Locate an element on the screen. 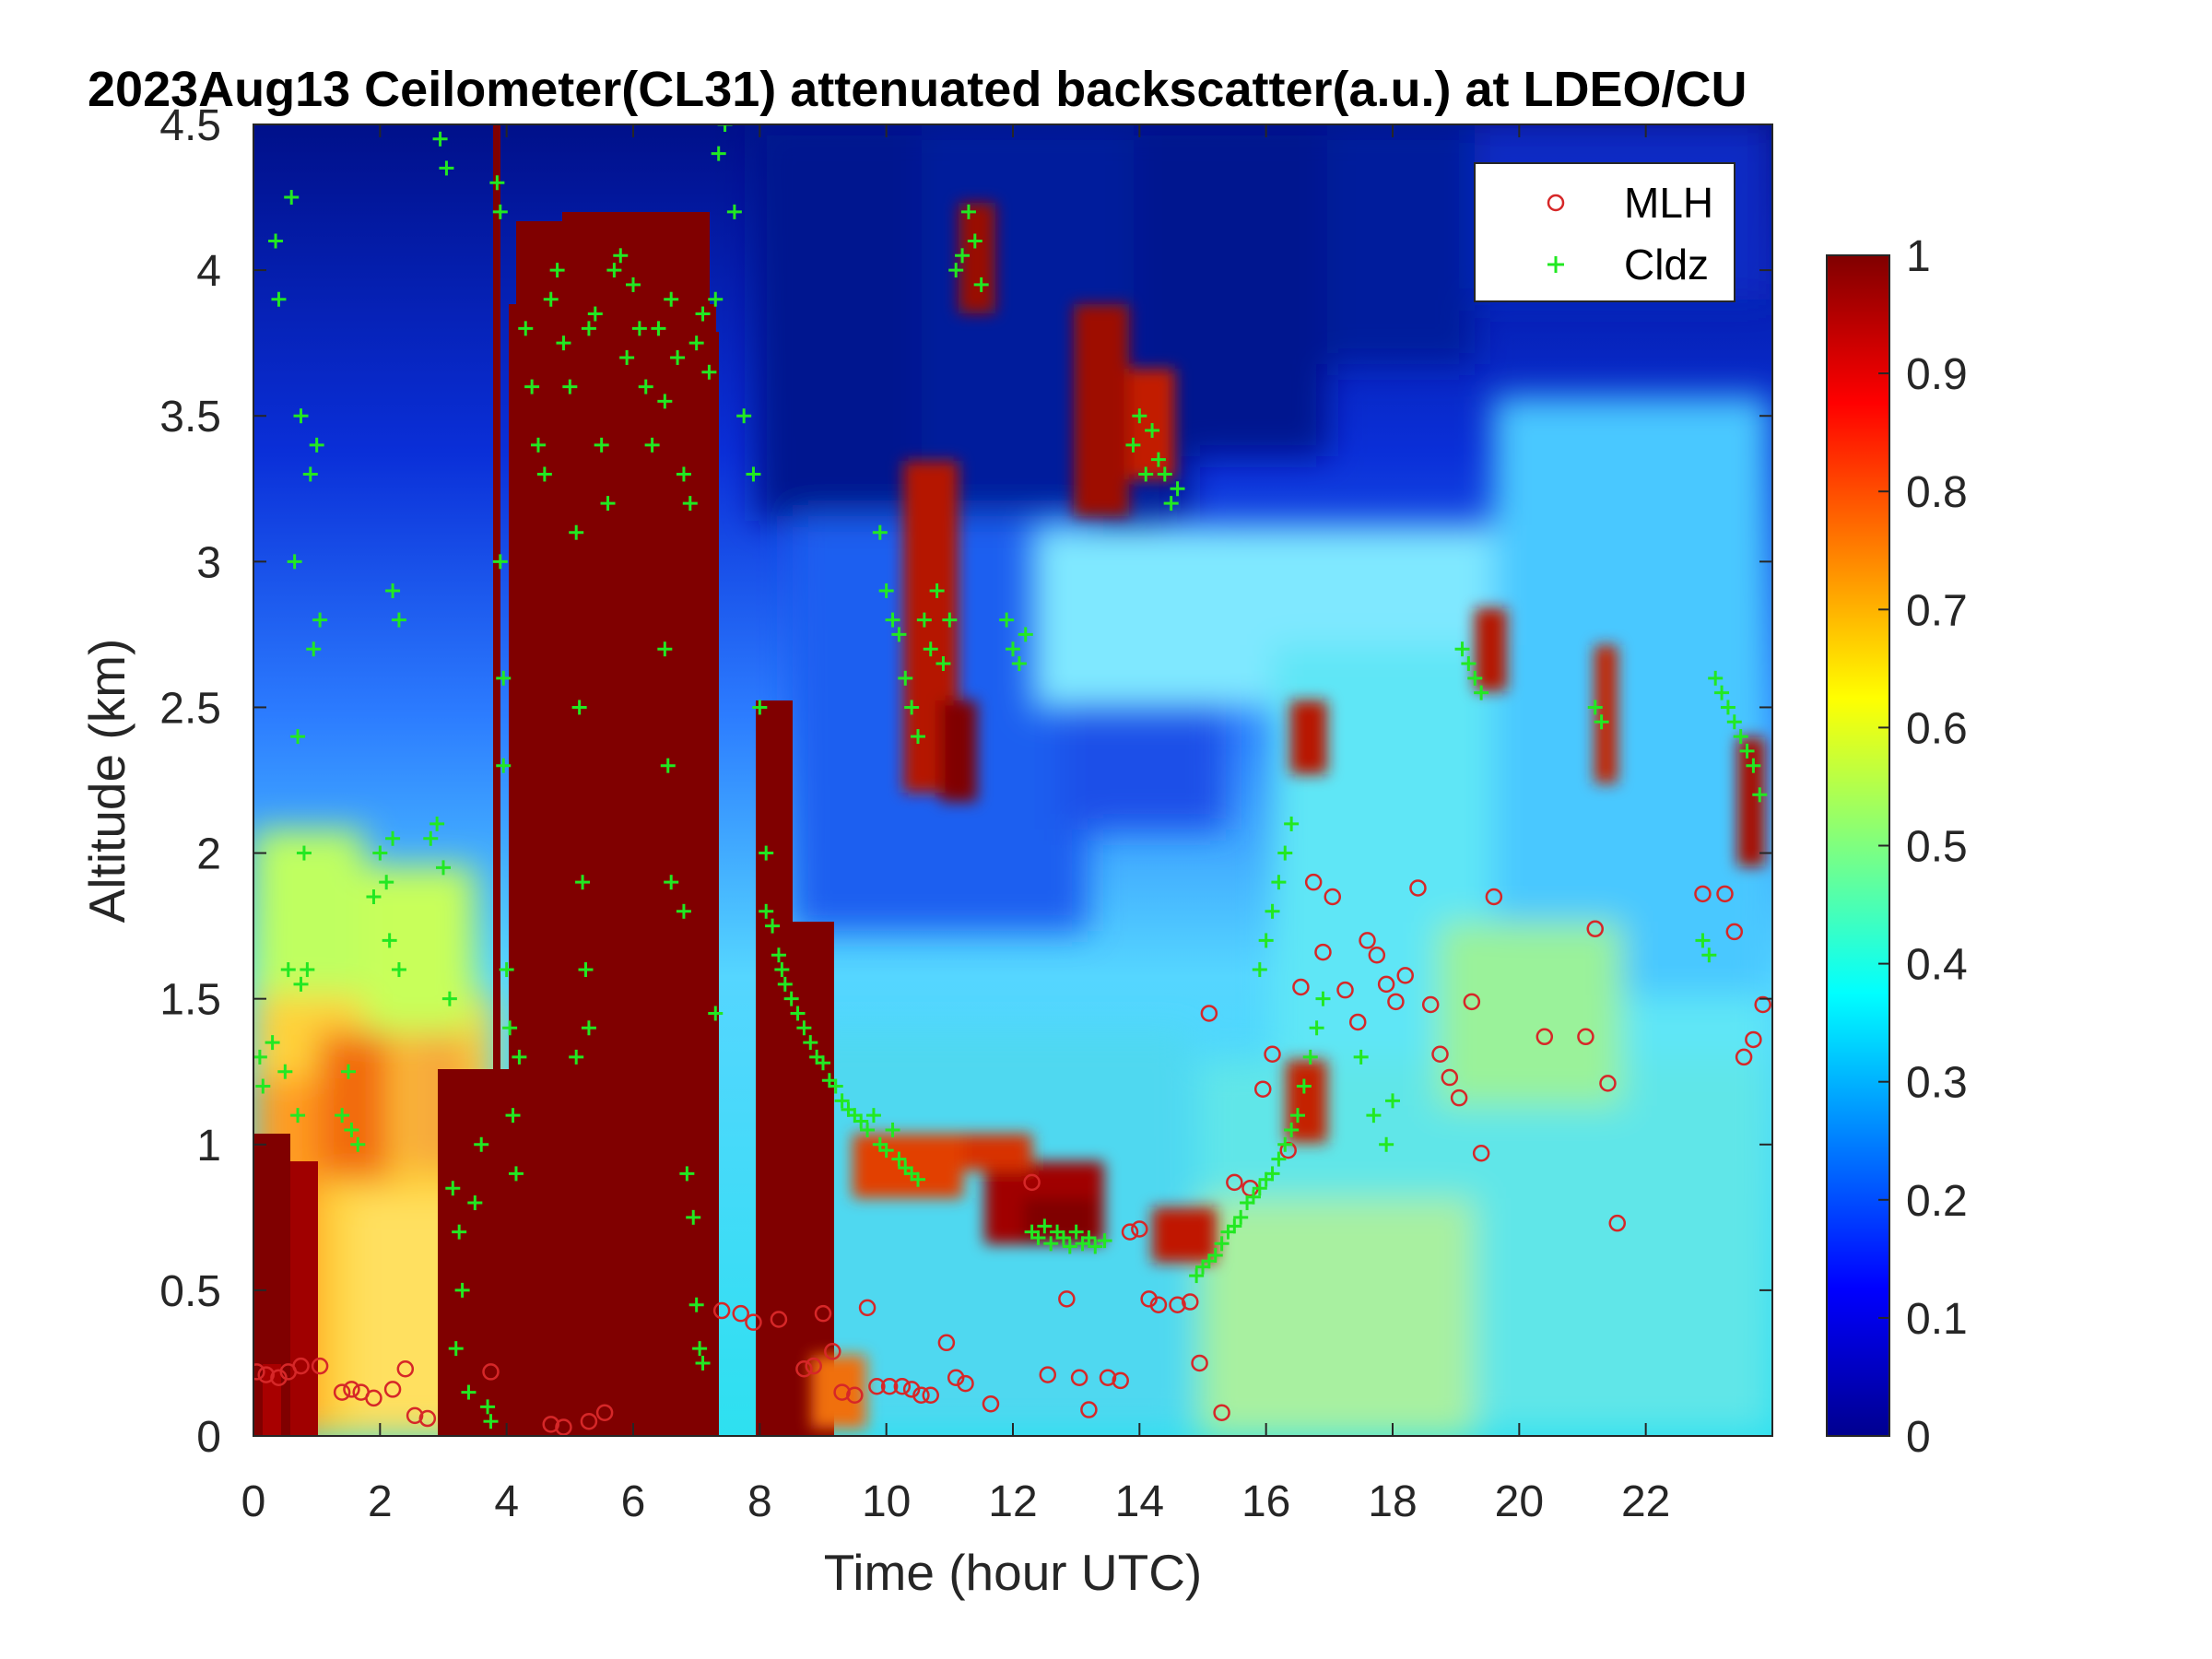 The image size is (2212, 1659). colorbar-tick-label: 0.2 is located at coordinates (1937, 1201).